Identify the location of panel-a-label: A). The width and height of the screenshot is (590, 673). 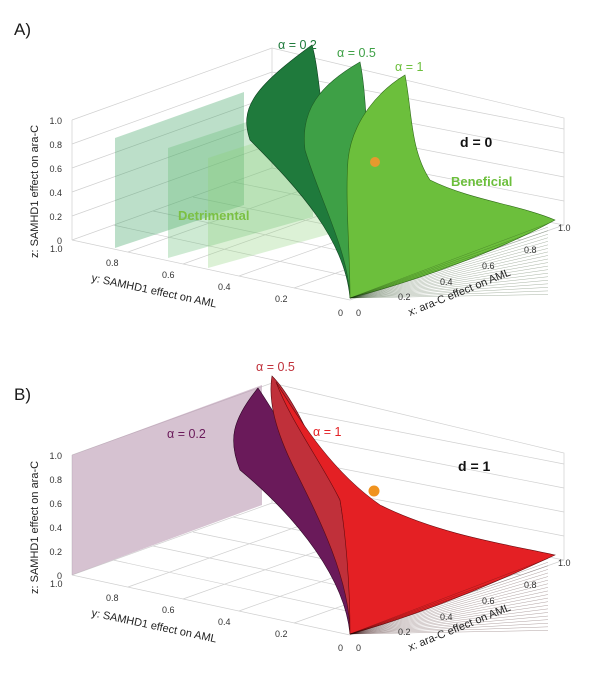
(22, 29).